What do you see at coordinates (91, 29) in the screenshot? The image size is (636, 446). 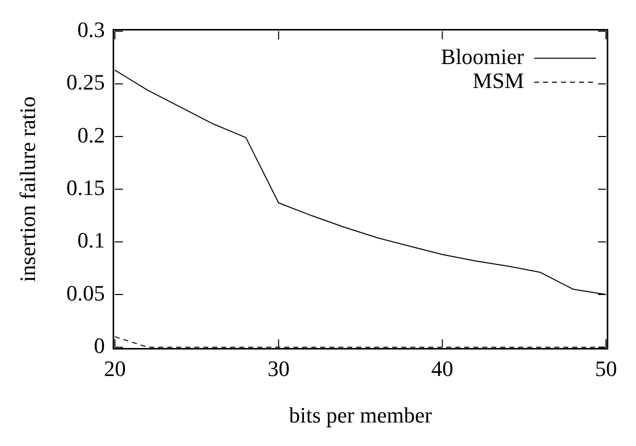 I see `y-tick-label: 0.3` at bounding box center [91, 29].